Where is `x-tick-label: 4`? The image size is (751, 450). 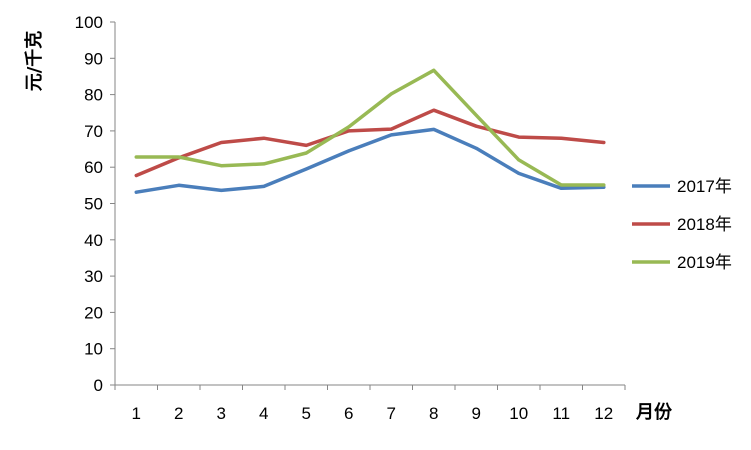
x-tick-label: 4 is located at coordinates (263, 413).